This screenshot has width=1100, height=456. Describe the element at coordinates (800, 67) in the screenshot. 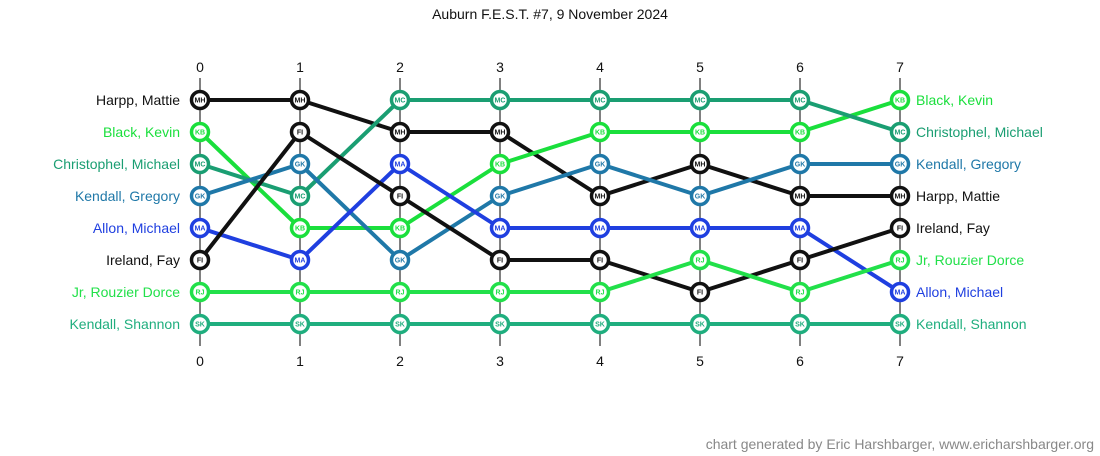

I see `round-tick-top: 6` at that location.